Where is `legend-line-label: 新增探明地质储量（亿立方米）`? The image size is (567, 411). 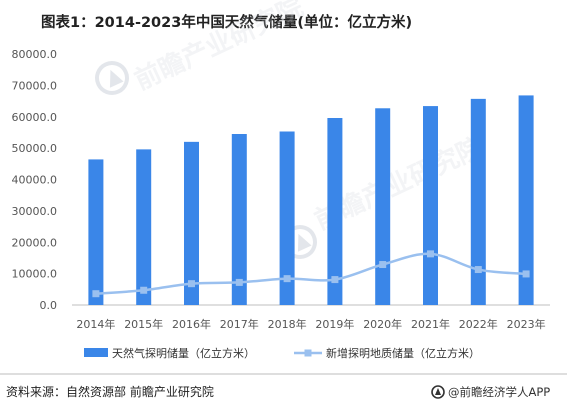 legend-line-label: 新增探明地质储量（亿立方米） is located at coordinates (403, 353).